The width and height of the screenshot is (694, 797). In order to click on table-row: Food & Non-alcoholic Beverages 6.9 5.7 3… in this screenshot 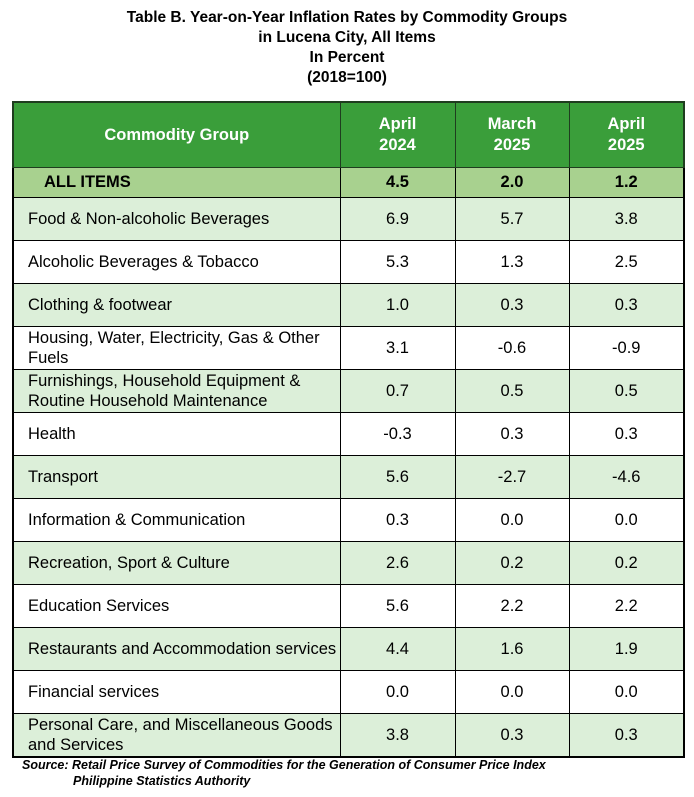, I will do `click(348, 219)`.